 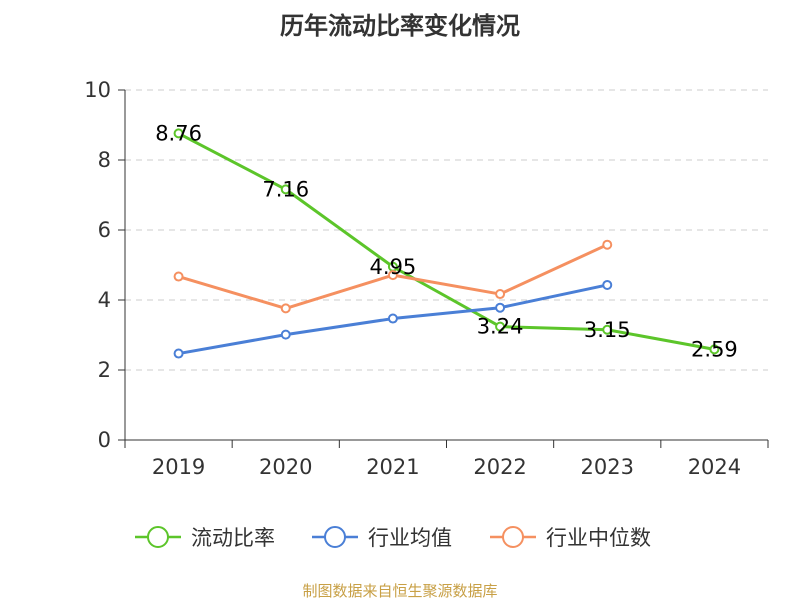 I want to click on legend-label: 行业均值, so click(x=410, y=538).